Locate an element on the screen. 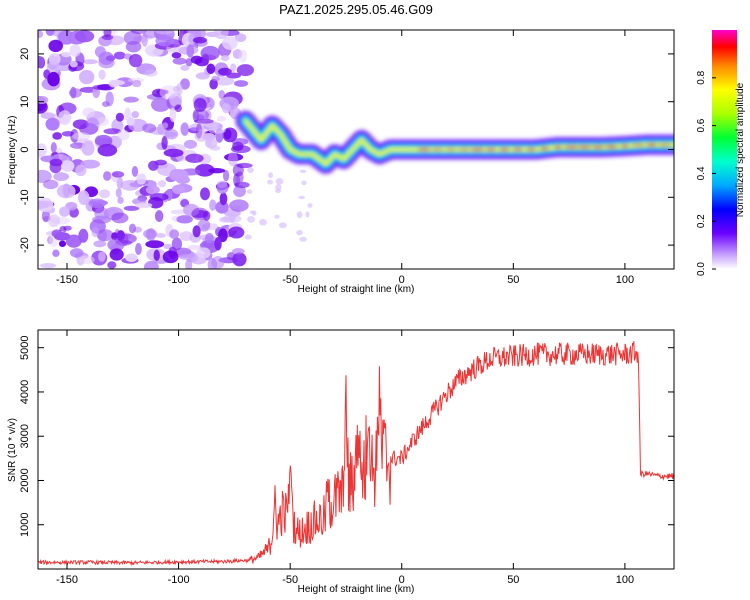 Image resolution: width=750 pixels, height=600 pixels. top-x-tick-label: 100 is located at coordinates (625, 280).